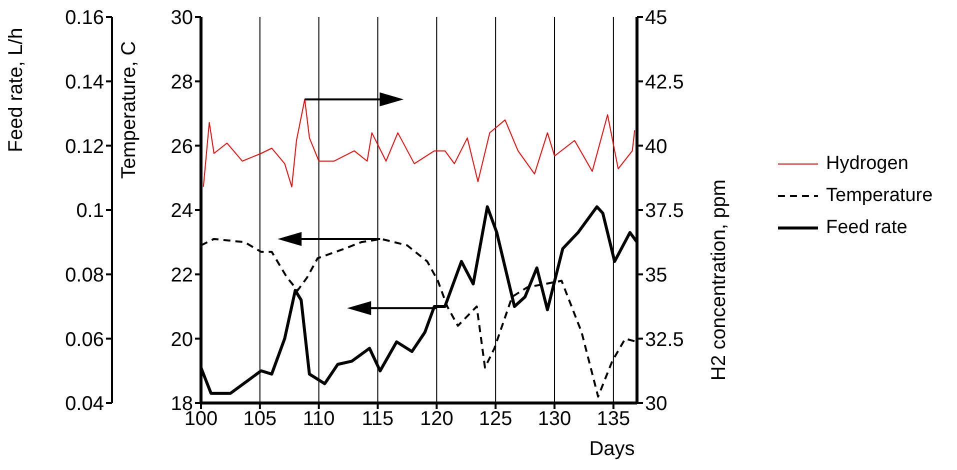  What do you see at coordinates (555, 419) in the screenshot?
I see `x-tick-label: 130` at bounding box center [555, 419].